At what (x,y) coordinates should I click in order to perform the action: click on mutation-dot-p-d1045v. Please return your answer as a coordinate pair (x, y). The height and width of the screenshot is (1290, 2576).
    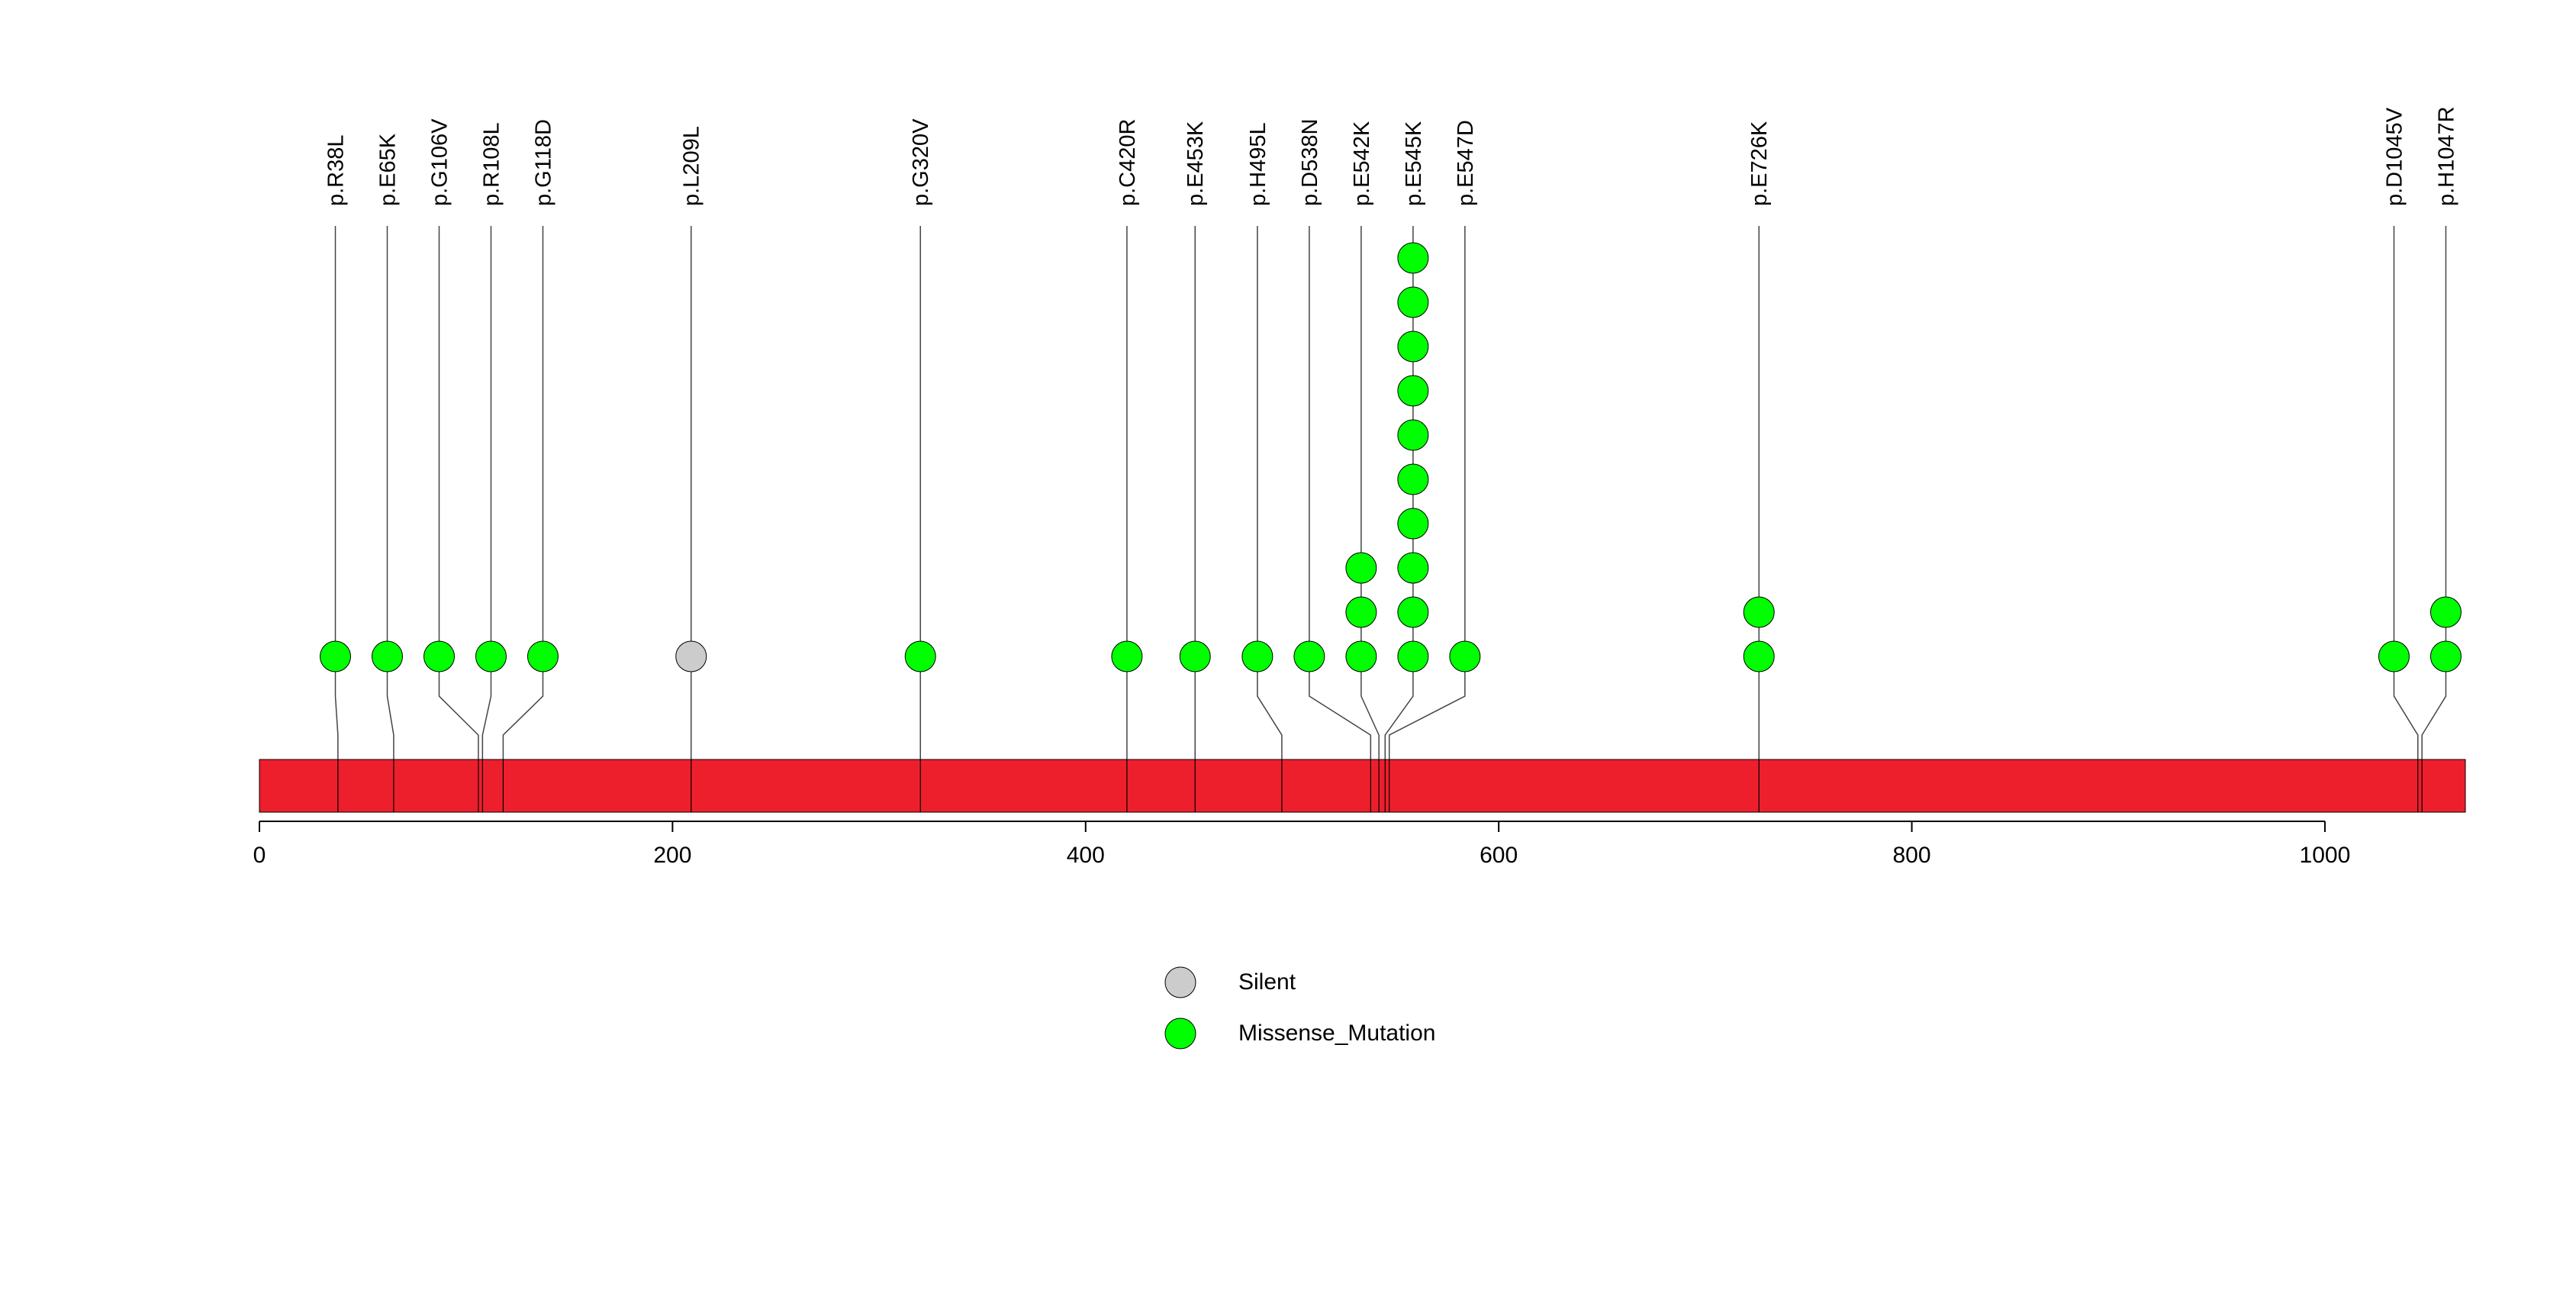
    Looking at the image, I should click on (2394, 656).